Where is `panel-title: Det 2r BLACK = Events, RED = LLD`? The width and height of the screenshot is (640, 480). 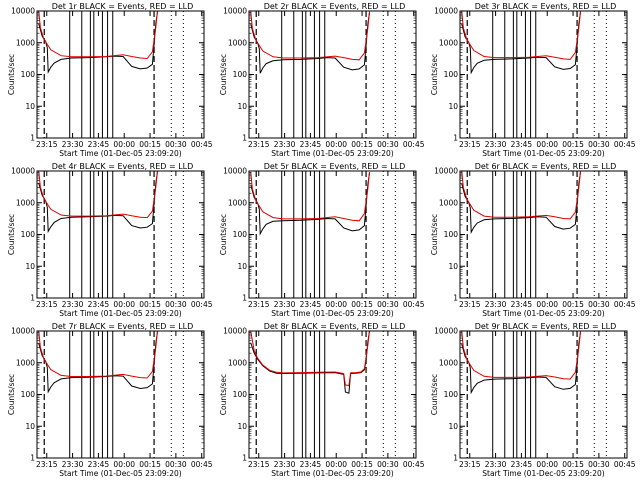 panel-title: Det 2r BLACK = Events, RED = LLD is located at coordinates (335, 6).